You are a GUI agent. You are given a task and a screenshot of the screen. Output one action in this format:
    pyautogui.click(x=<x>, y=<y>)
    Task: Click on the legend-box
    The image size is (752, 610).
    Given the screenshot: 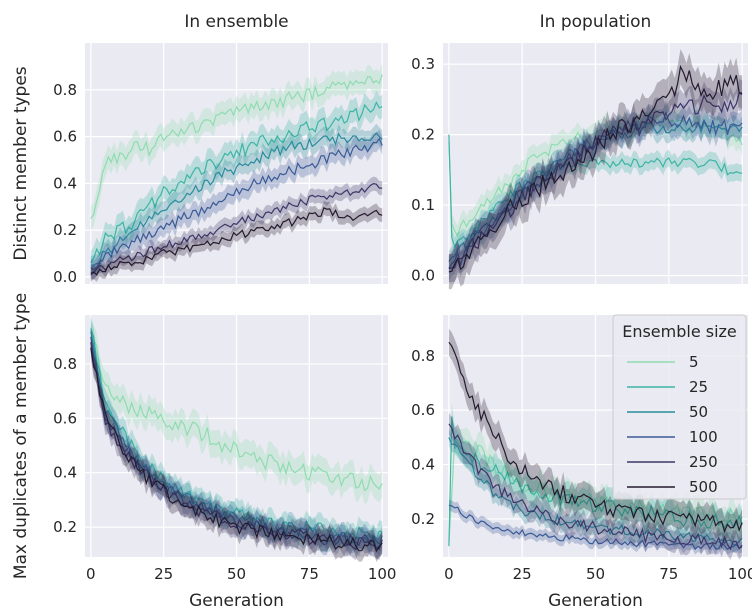 What is the action you would take?
    pyautogui.click(x=679, y=407)
    